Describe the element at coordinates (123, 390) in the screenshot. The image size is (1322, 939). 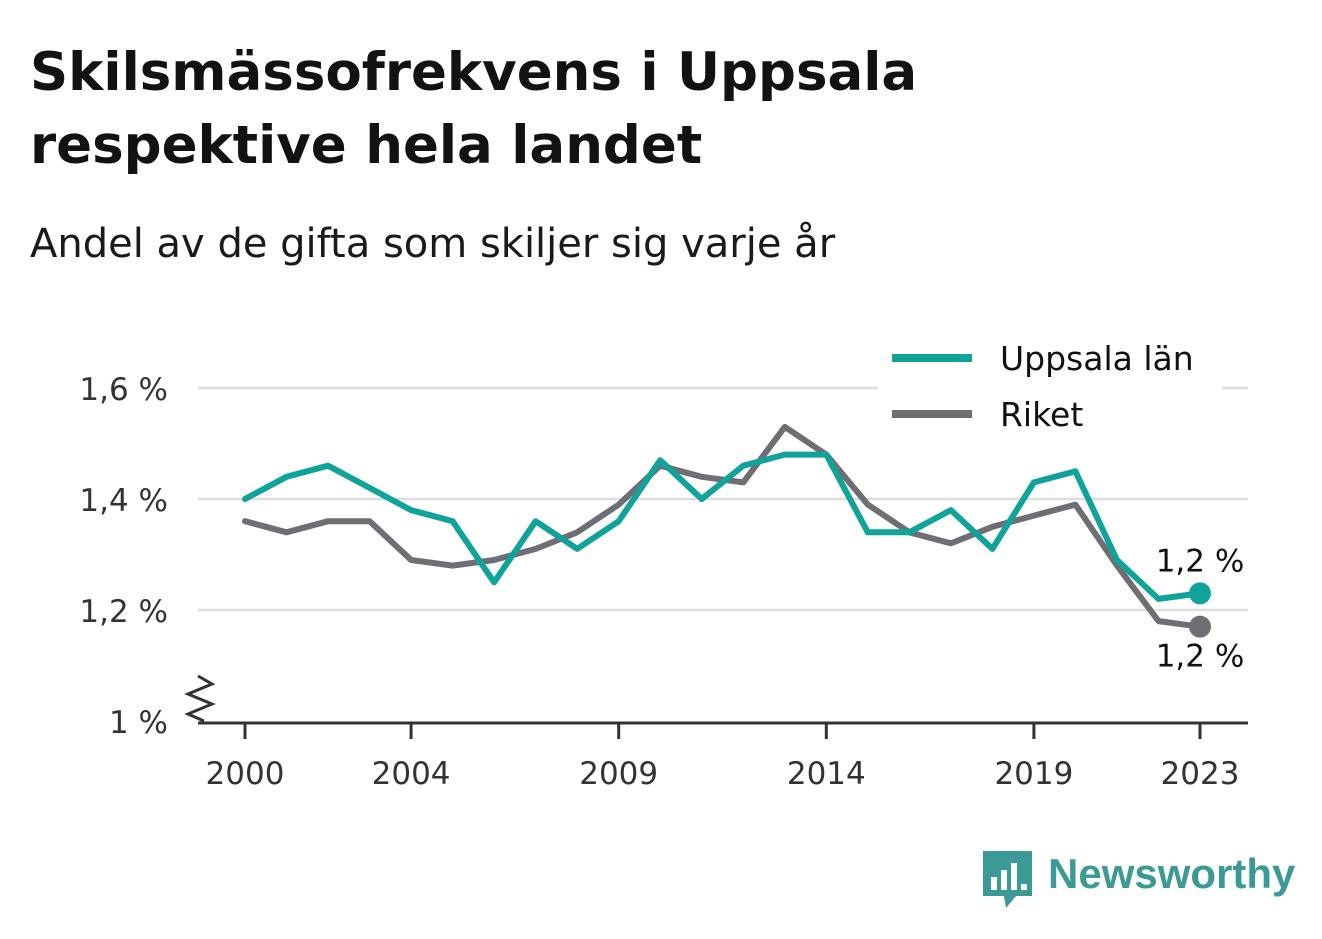
I see `y-tick-label: 1,6 %` at that location.